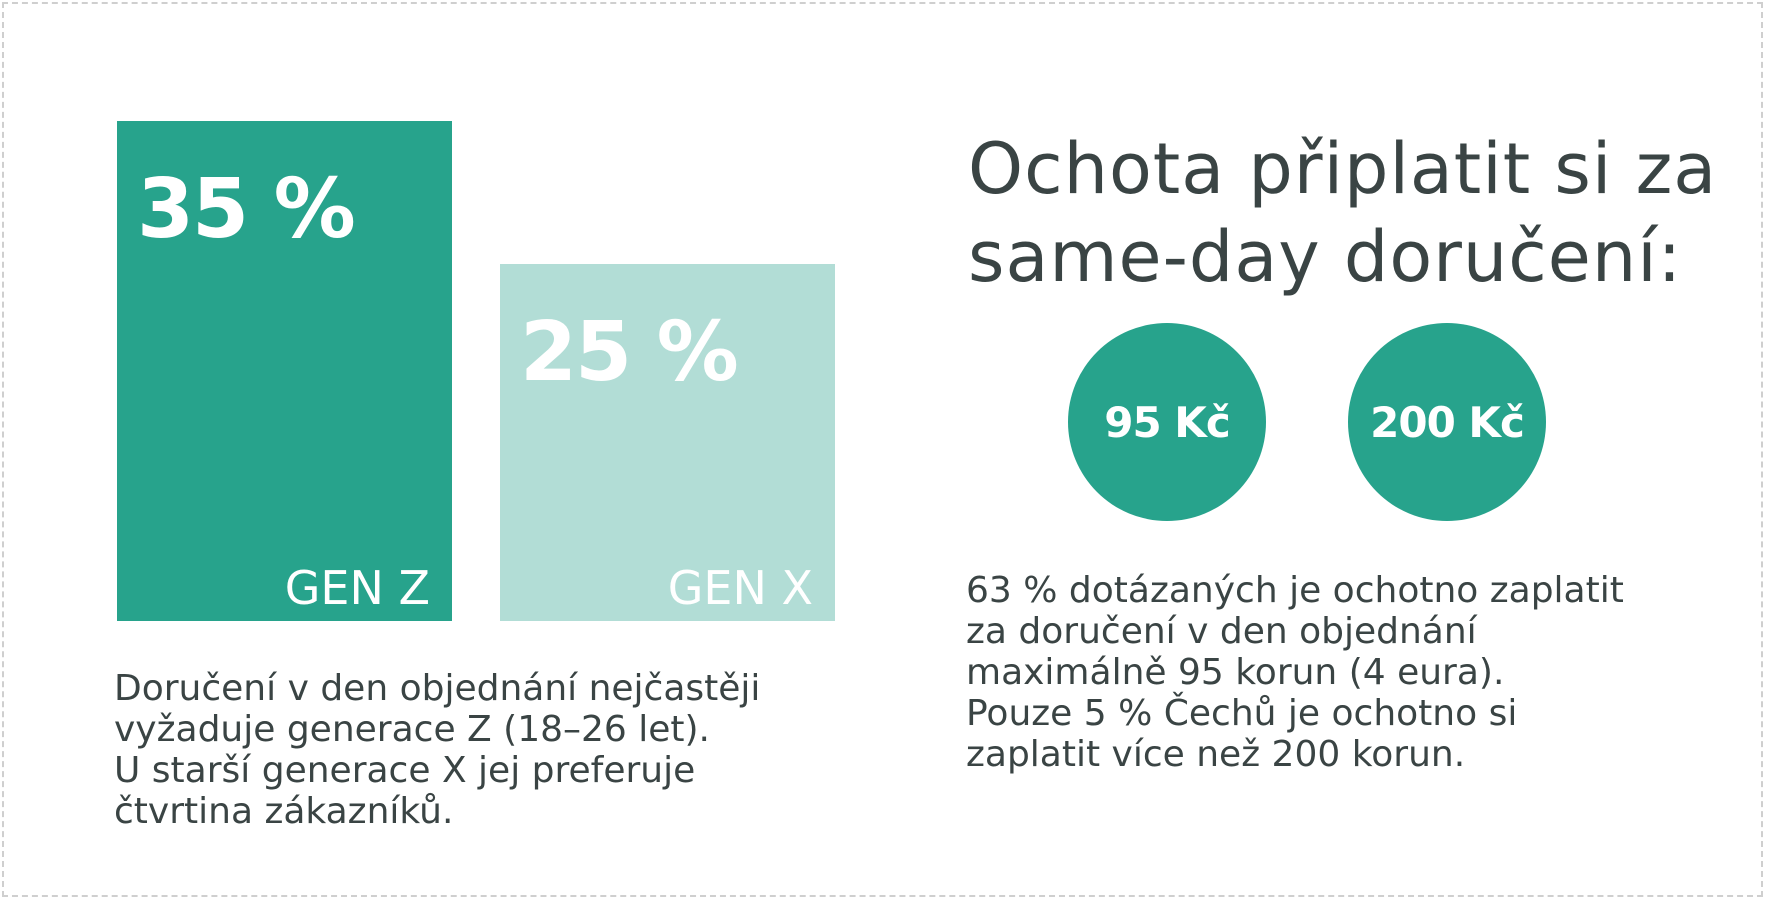 This screenshot has height=901, width=1767. Describe the element at coordinates (1242, 713) in the screenshot. I see `description-line-4: Pouze 5 % Čechů je ochotno si` at that location.